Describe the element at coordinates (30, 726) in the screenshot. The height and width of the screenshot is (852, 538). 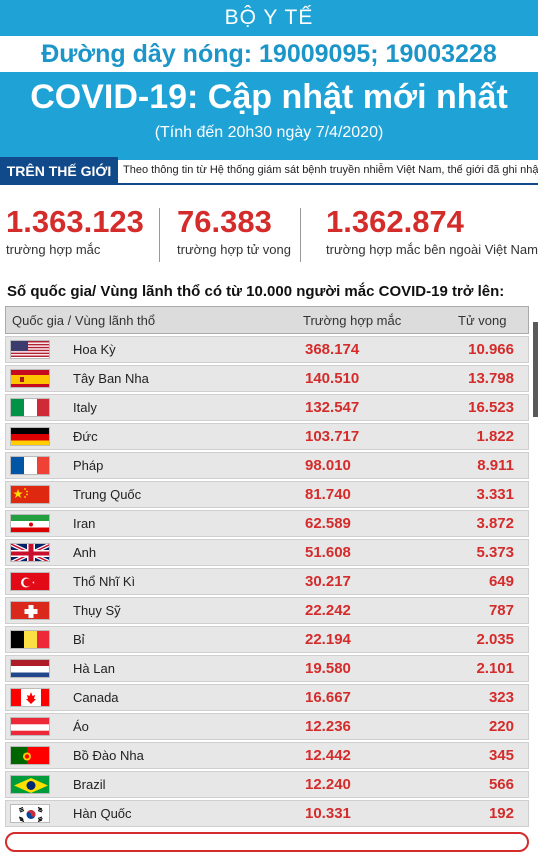
I see `austria-flag` at that location.